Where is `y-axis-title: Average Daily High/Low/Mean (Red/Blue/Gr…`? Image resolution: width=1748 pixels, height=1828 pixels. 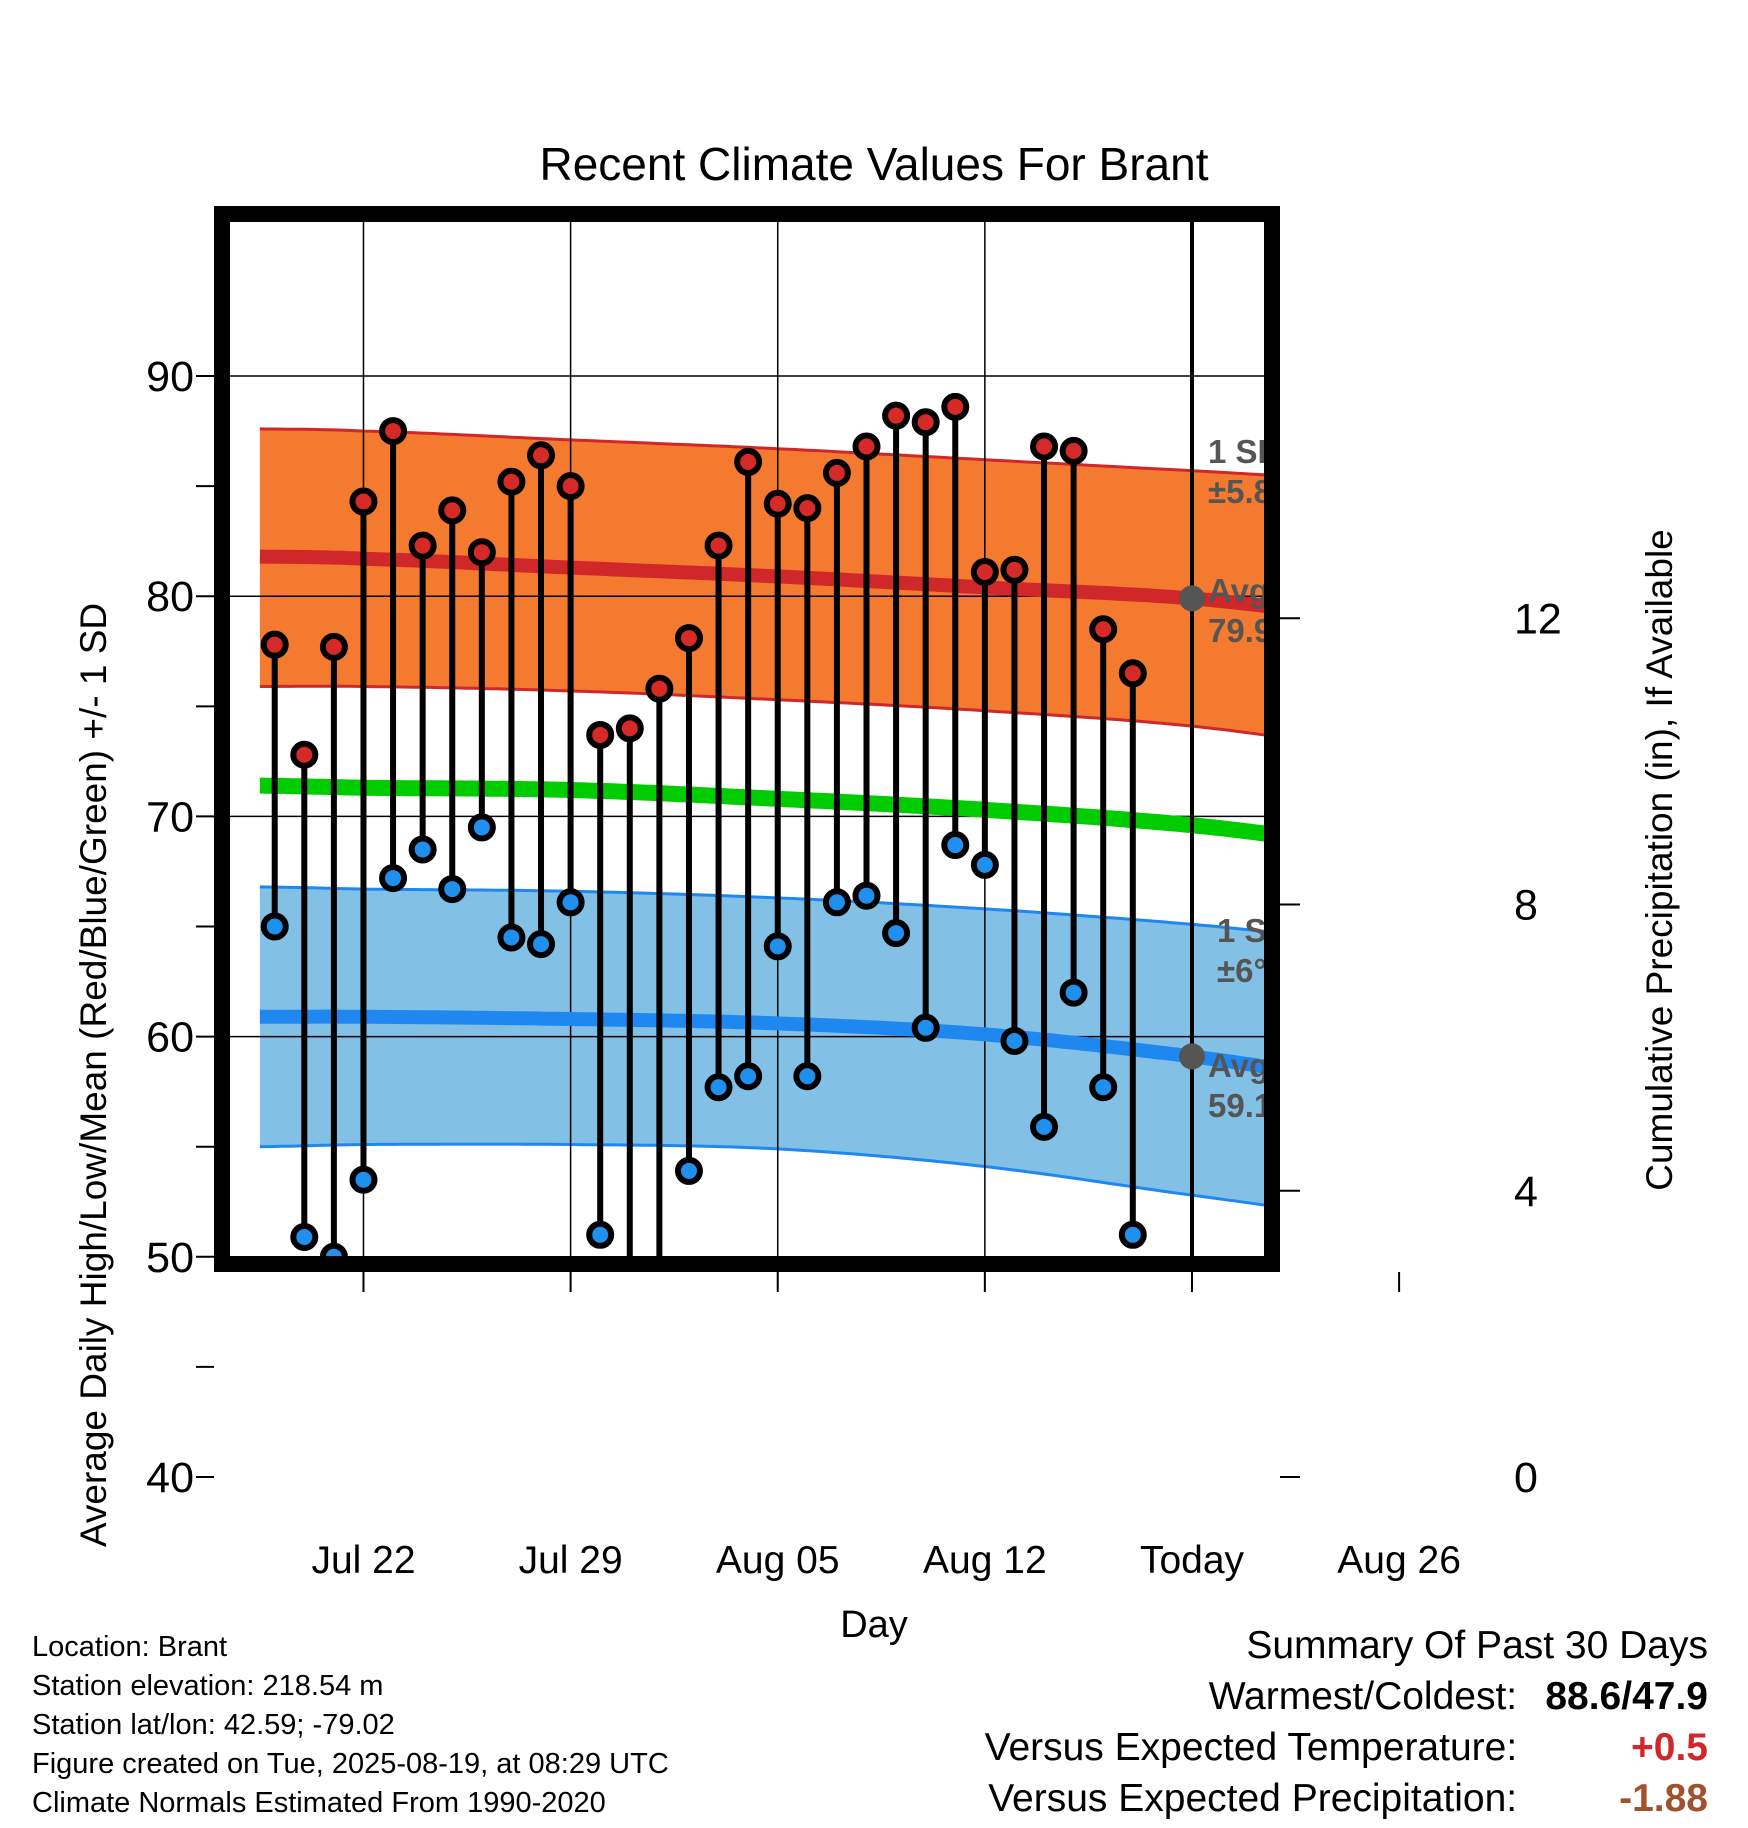 y-axis-title: Average Daily High/Low/Mean (Red/Blue/Gr… is located at coordinates (93, 1075).